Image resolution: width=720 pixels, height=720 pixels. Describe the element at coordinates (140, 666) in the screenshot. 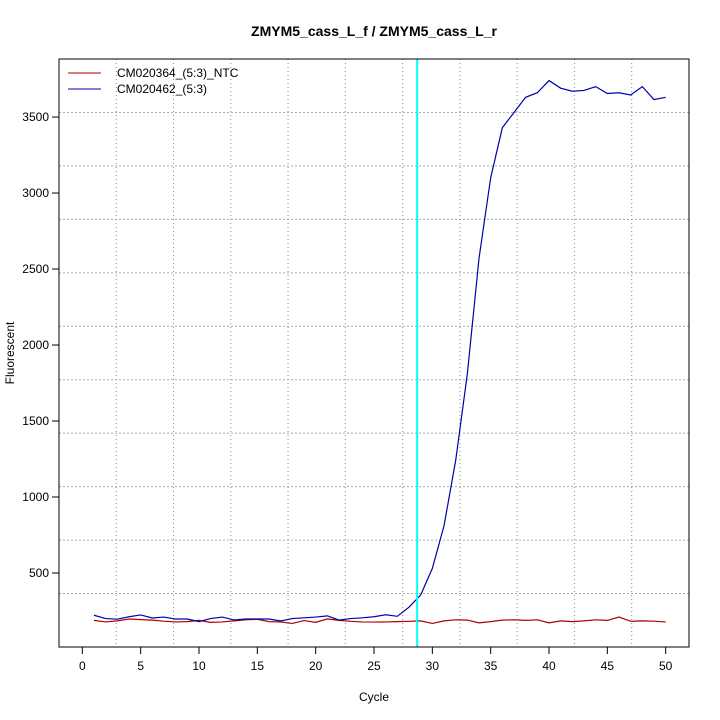

I see `x-tick-label: 5` at that location.